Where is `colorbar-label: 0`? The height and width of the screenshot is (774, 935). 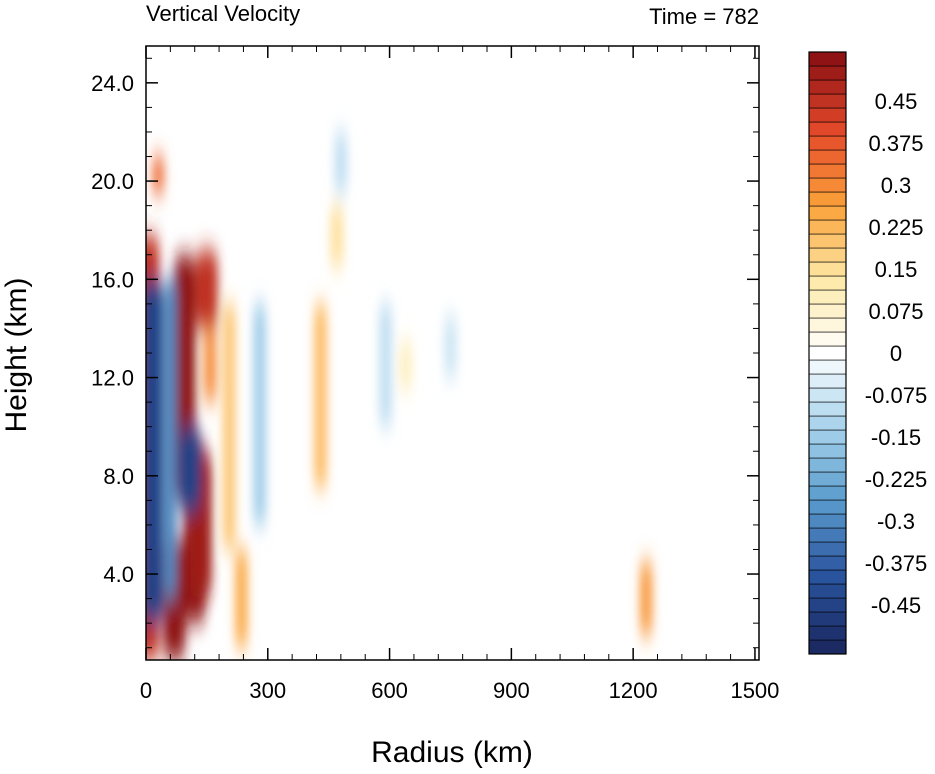 colorbar-label: 0 is located at coordinates (896, 353).